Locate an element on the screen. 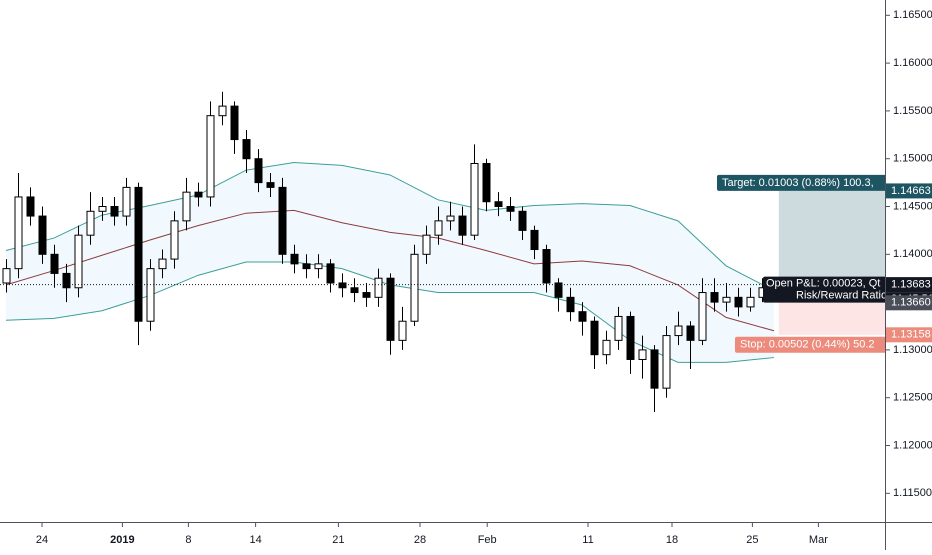 The image size is (932, 555). x-tick-label: 28 is located at coordinates (420, 540).